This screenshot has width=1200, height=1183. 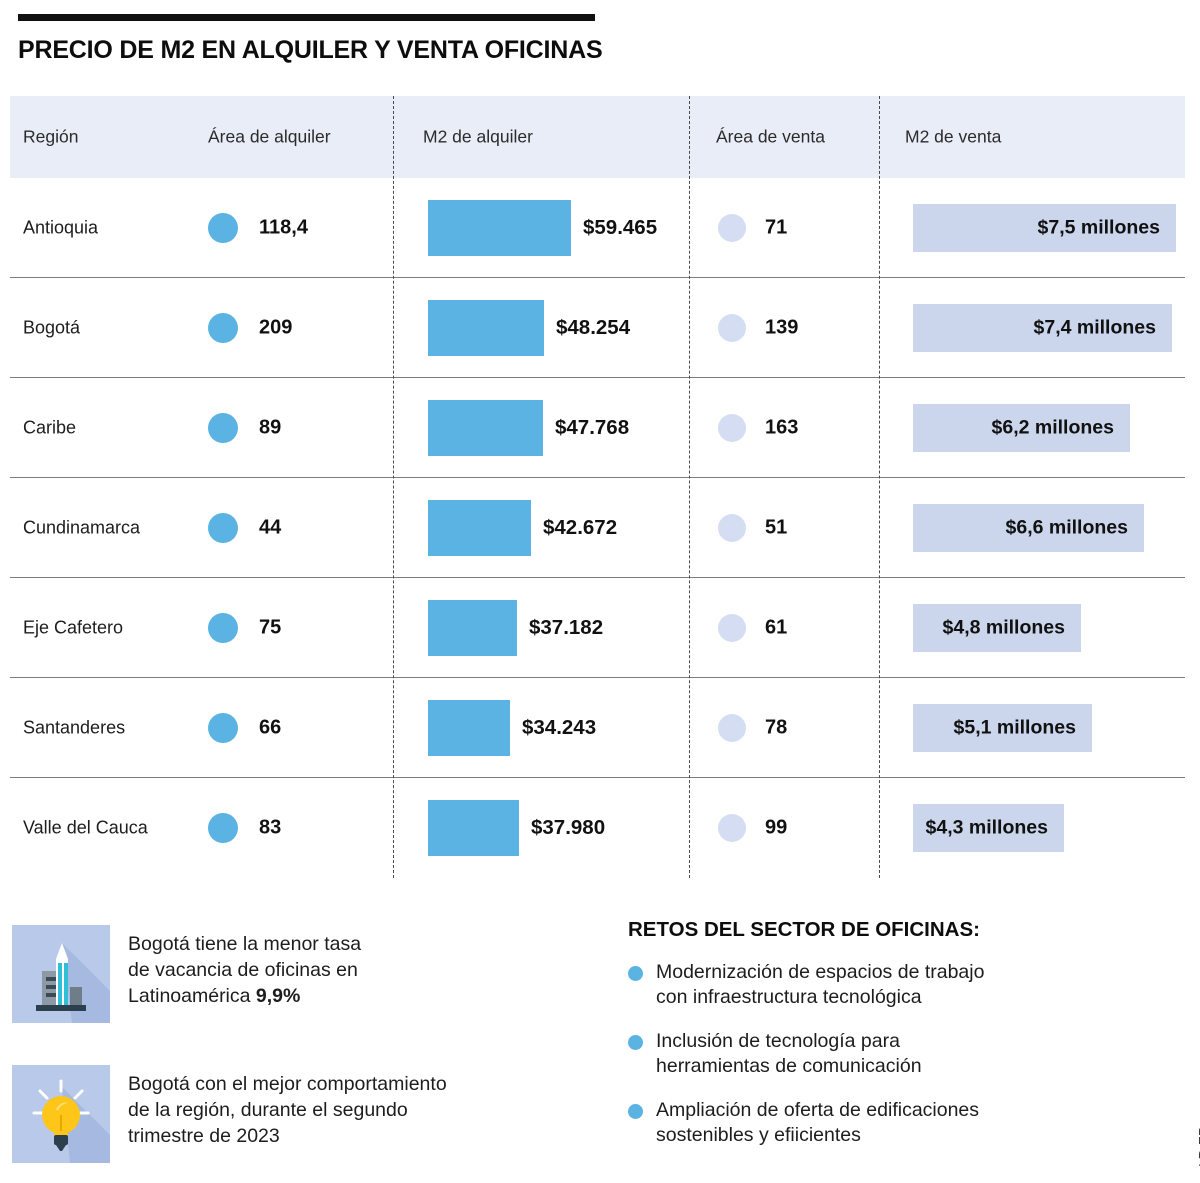 I want to click on column-header-area-venta: Área de venta, so click(x=770, y=136).